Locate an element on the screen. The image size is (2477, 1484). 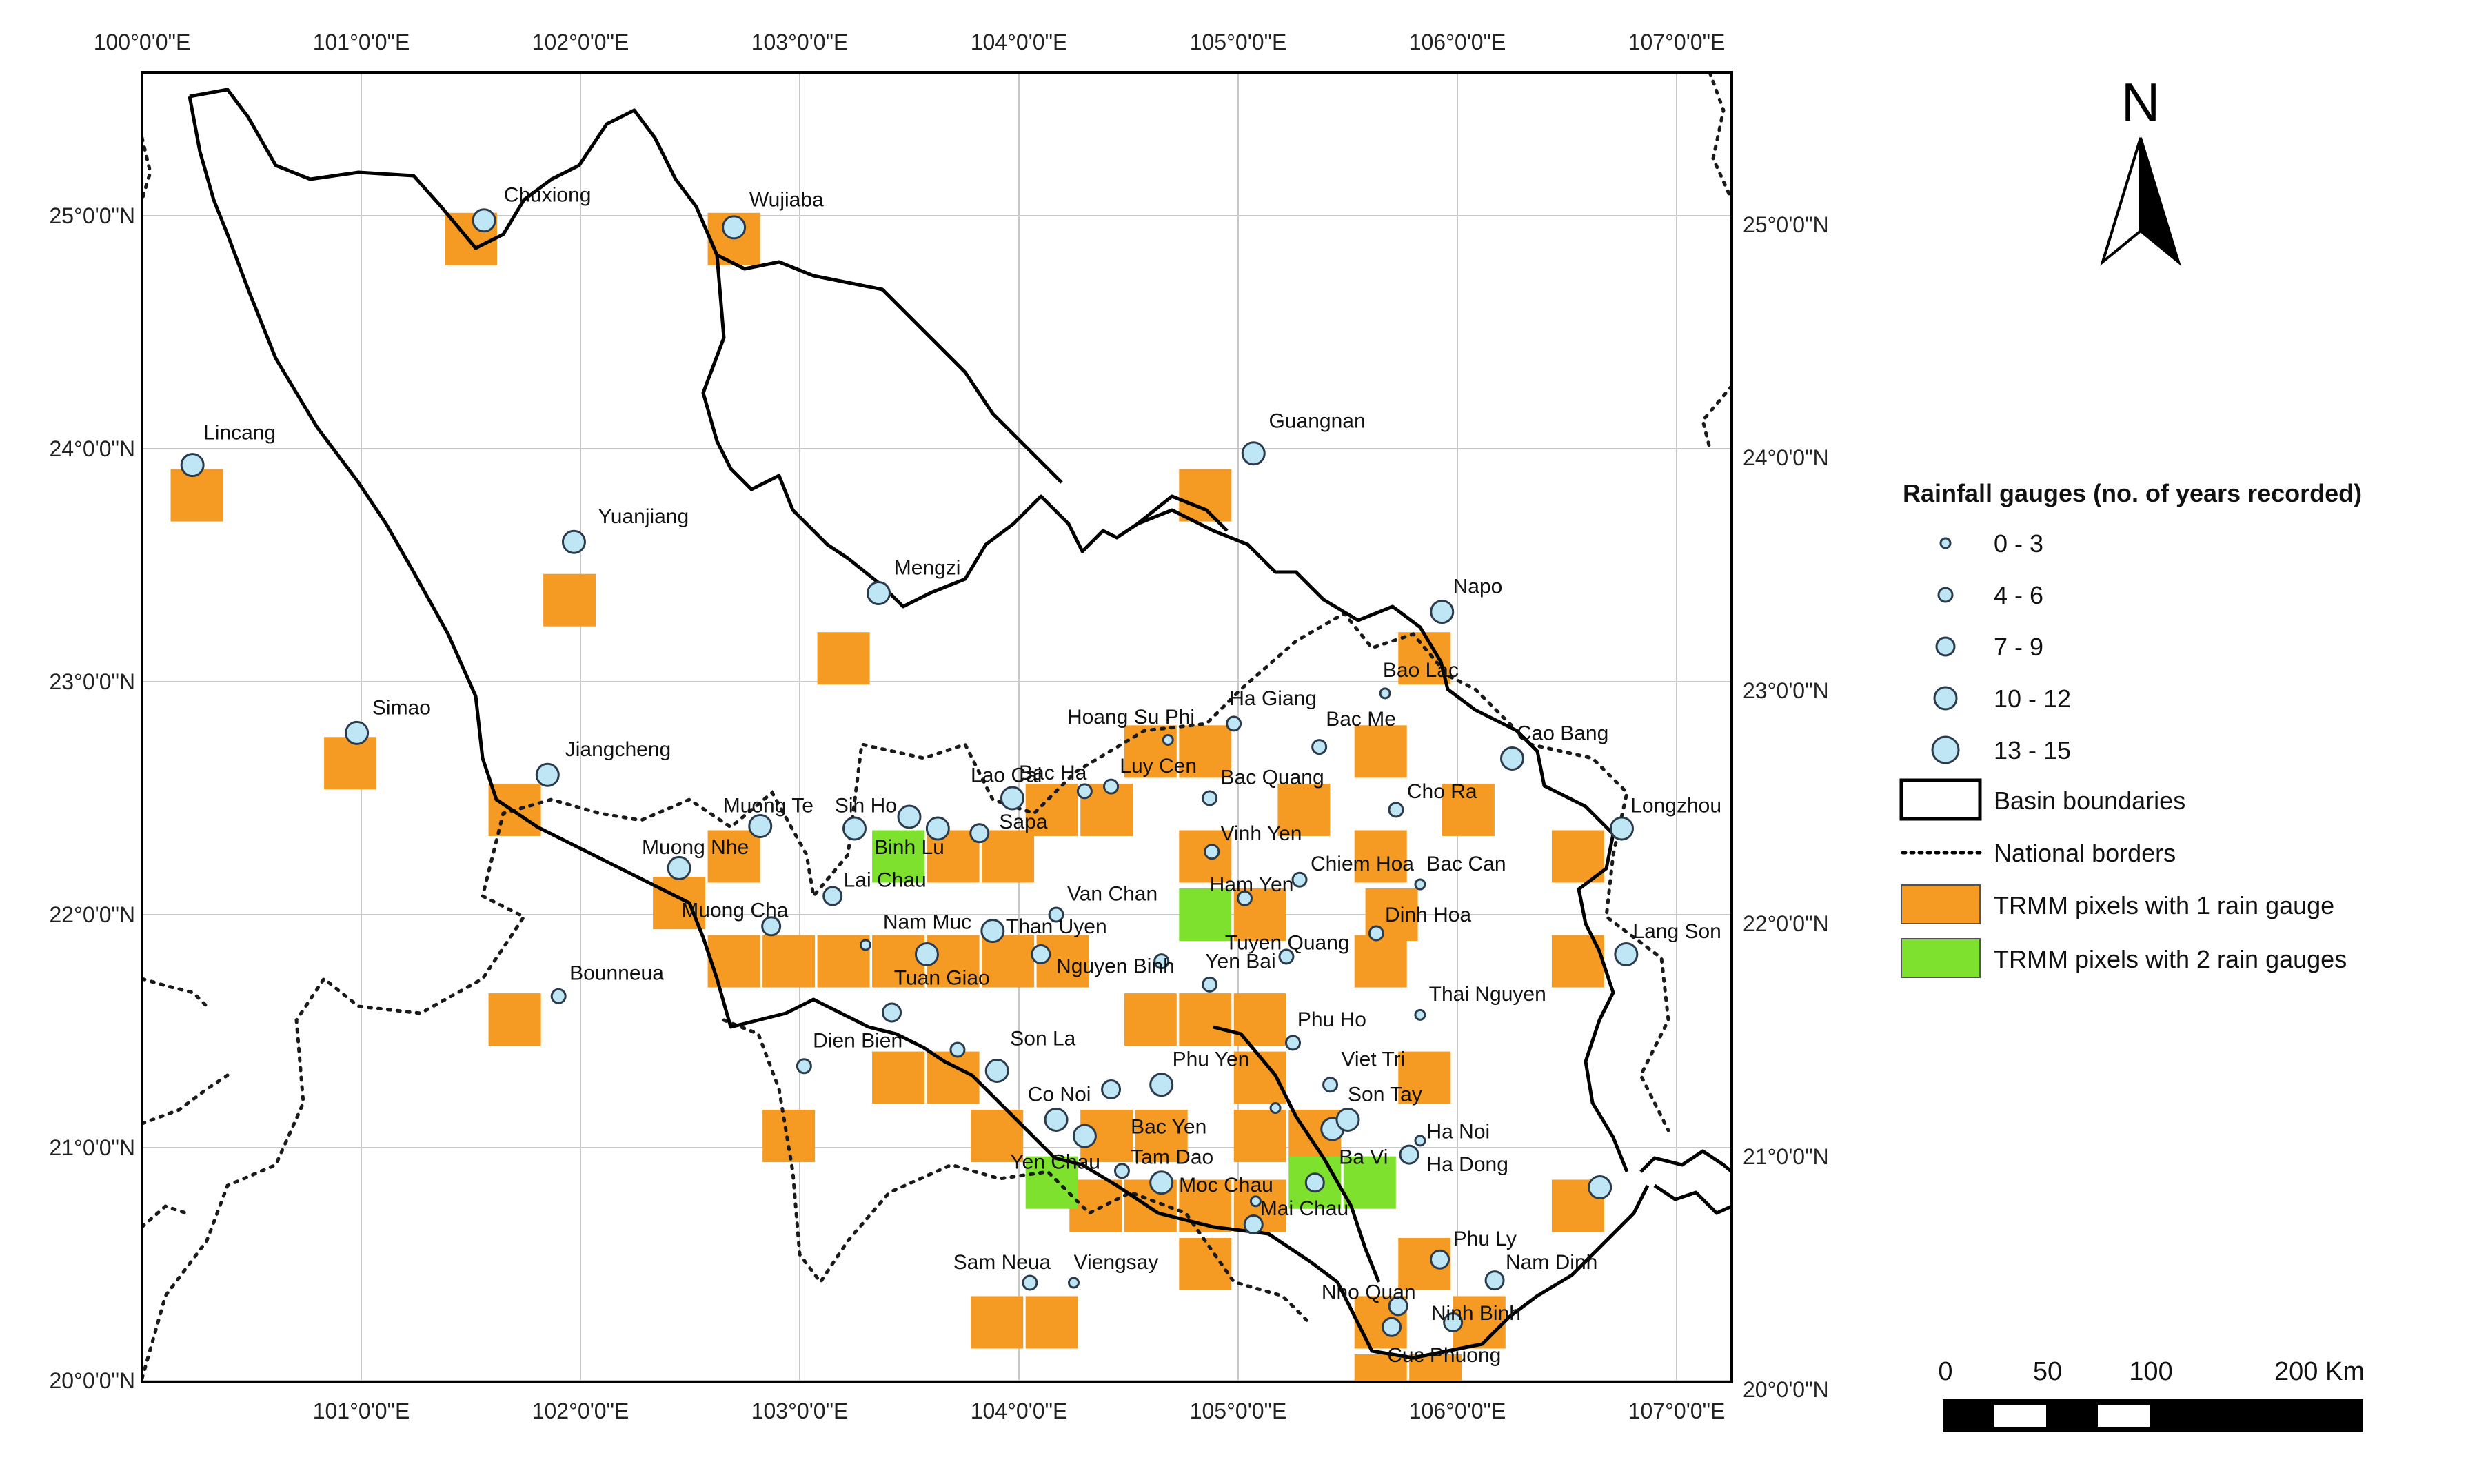
gauge-label: Lai Chau is located at coordinates (885, 879).